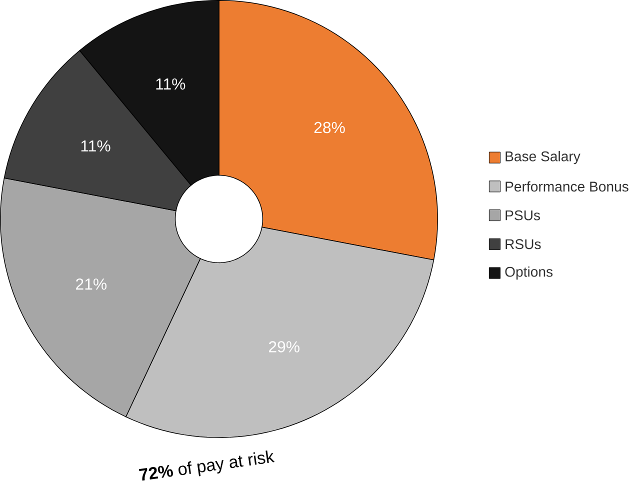  What do you see at coordinates (206, 465) in the screenshot?
I see `text: 72% of pay at risk` at bounding box center [206, 465].